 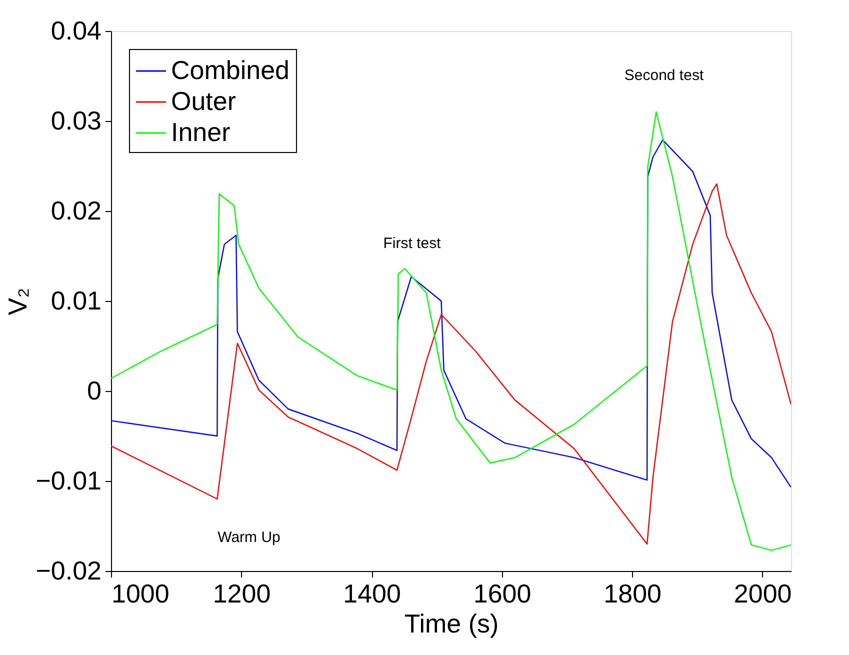 I want to click on y-tick-label: 0, so click(x=94, y=391).